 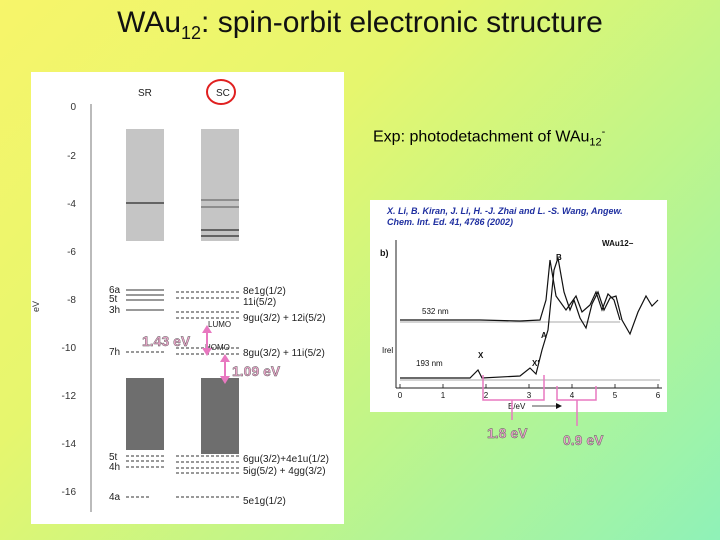 What do you see at coordinates (435, 311) in the screenshot?
I see `trace-label-532: 532 nm` at bounding box center [435, 311].